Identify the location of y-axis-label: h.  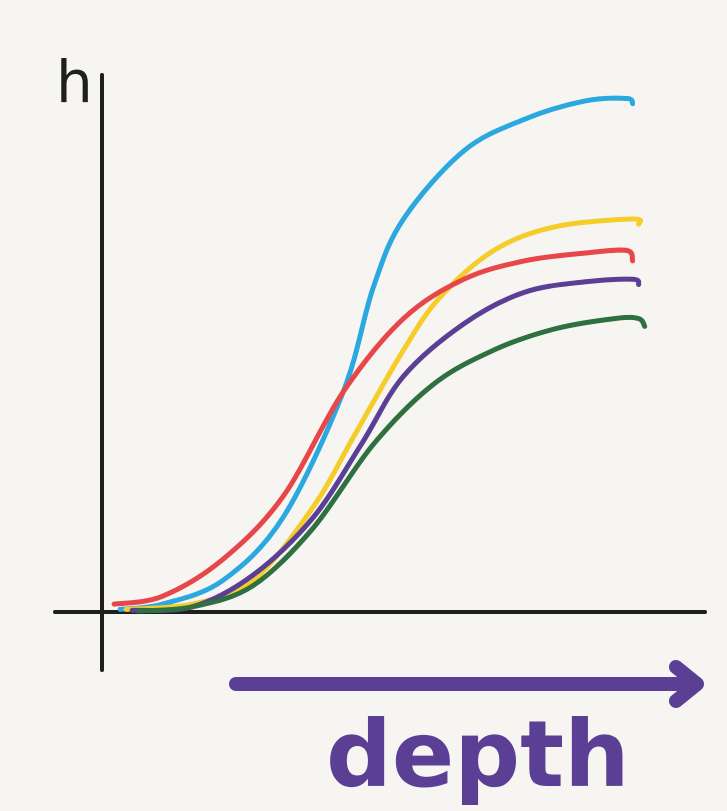
(74, 82).